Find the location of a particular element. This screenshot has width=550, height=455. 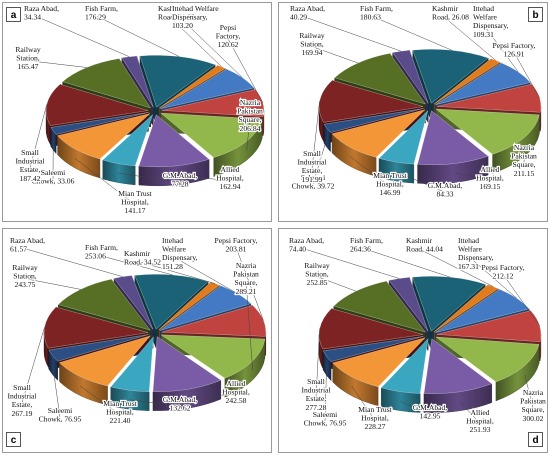

data-label-railway-station: Railway Station, 169.94 is located at coordinates (312, 44).